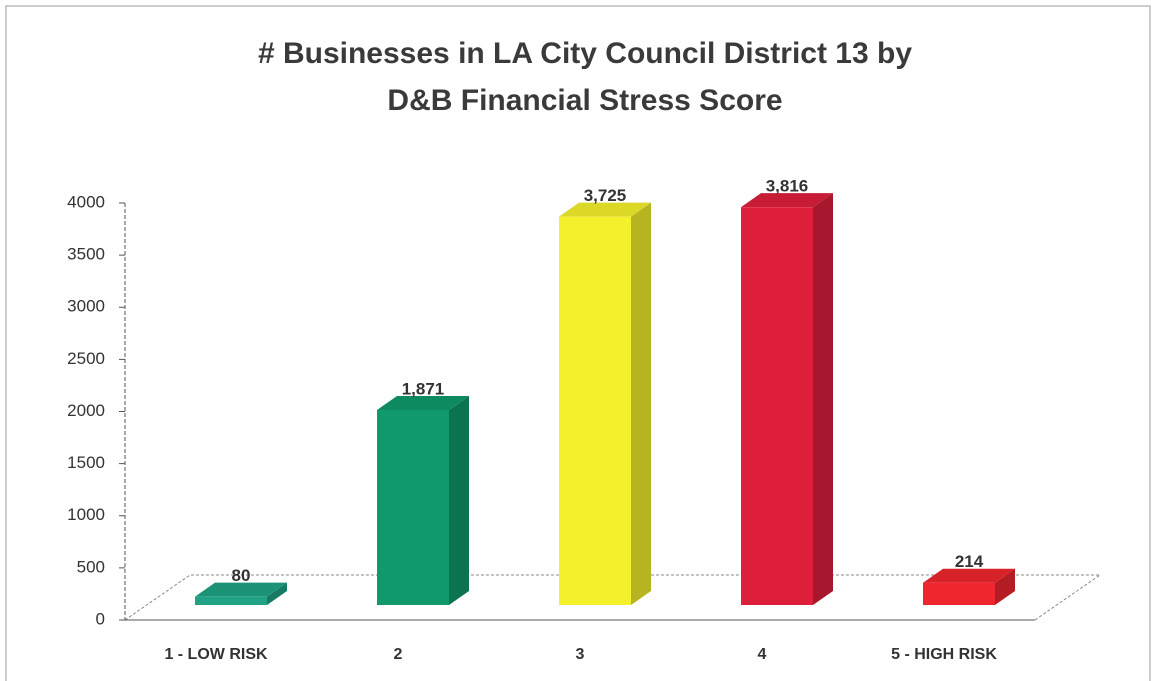 The image size is (1156, 681). I want to click on y-tick-label: 0, so click(100, 618).